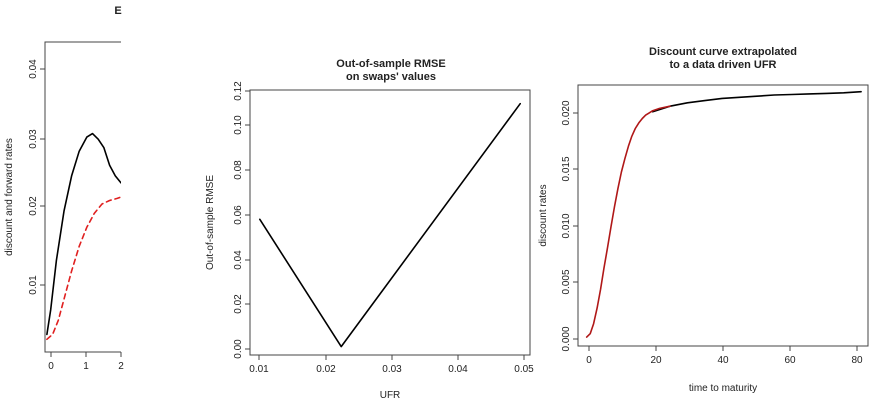 The image size is (875, 405). I want to click on y-axis-label: discount rates, so click(543, 215).